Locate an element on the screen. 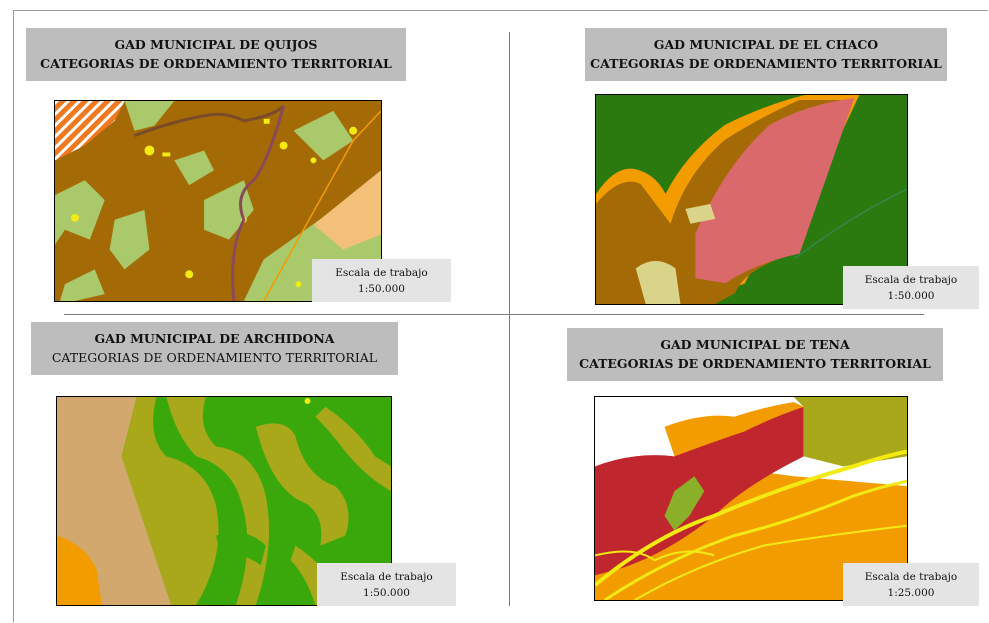  panel-quijos-scale-box: Escala de trabajo 1:50.000 is located at coordinates (381, 280).